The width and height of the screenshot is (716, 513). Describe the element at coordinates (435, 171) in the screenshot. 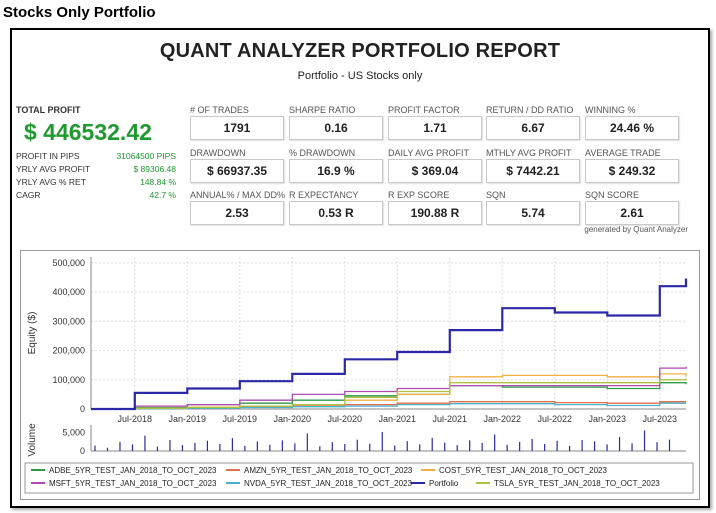

I see `stat-value: $ 369.04` at that location.